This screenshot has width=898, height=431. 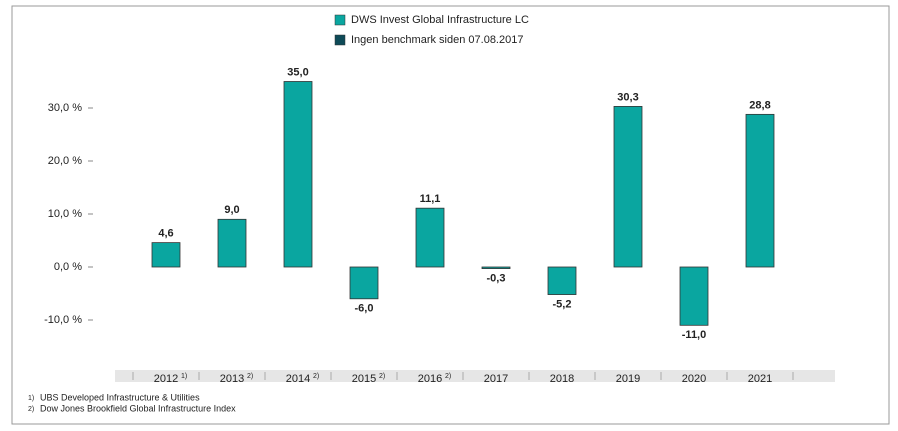 I want to click on x-tick-label: 2021, so click(x=760, y=379).